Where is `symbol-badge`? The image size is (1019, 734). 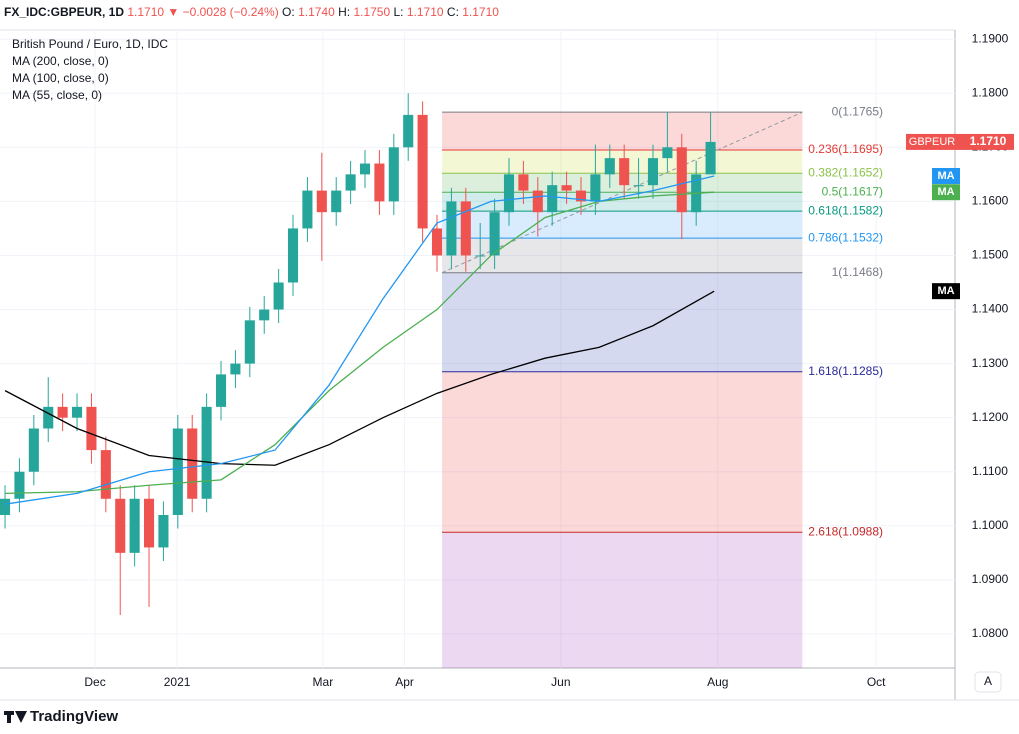
symbol-badge is located at coordinates (932, 141).